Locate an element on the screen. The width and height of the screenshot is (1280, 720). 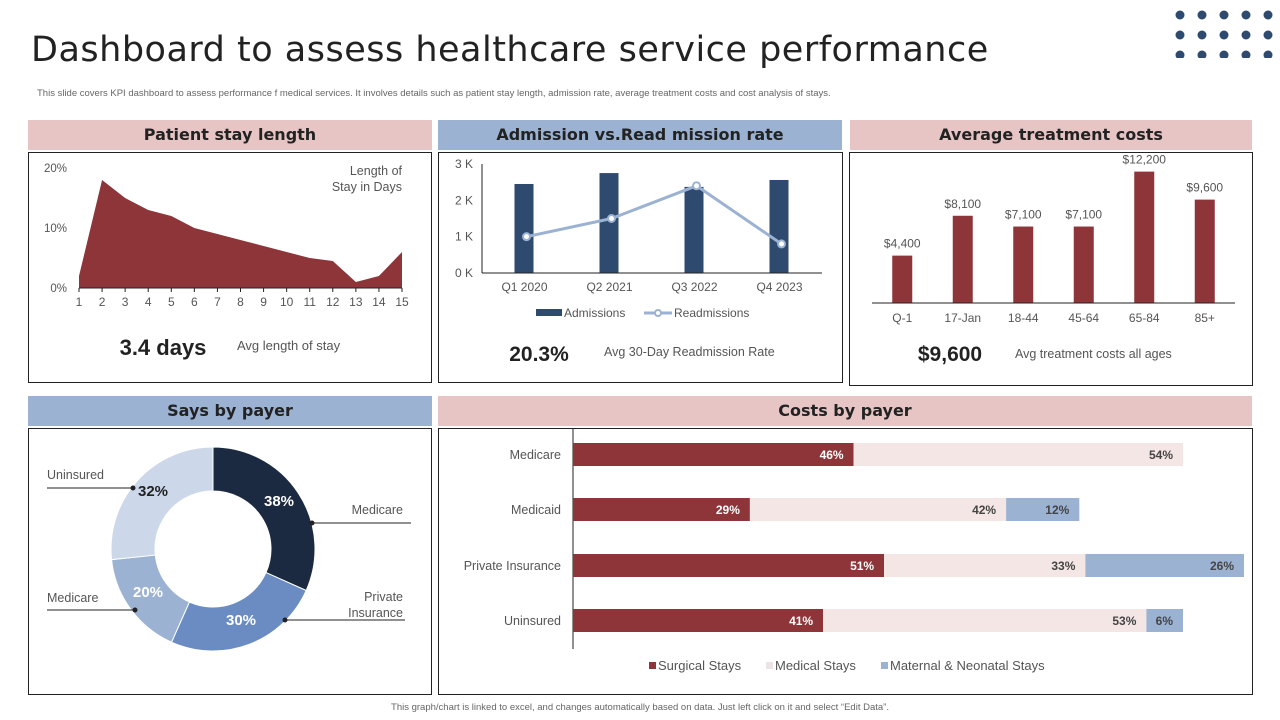
x-tick-label: 2 is located at coordinates (102, 302).